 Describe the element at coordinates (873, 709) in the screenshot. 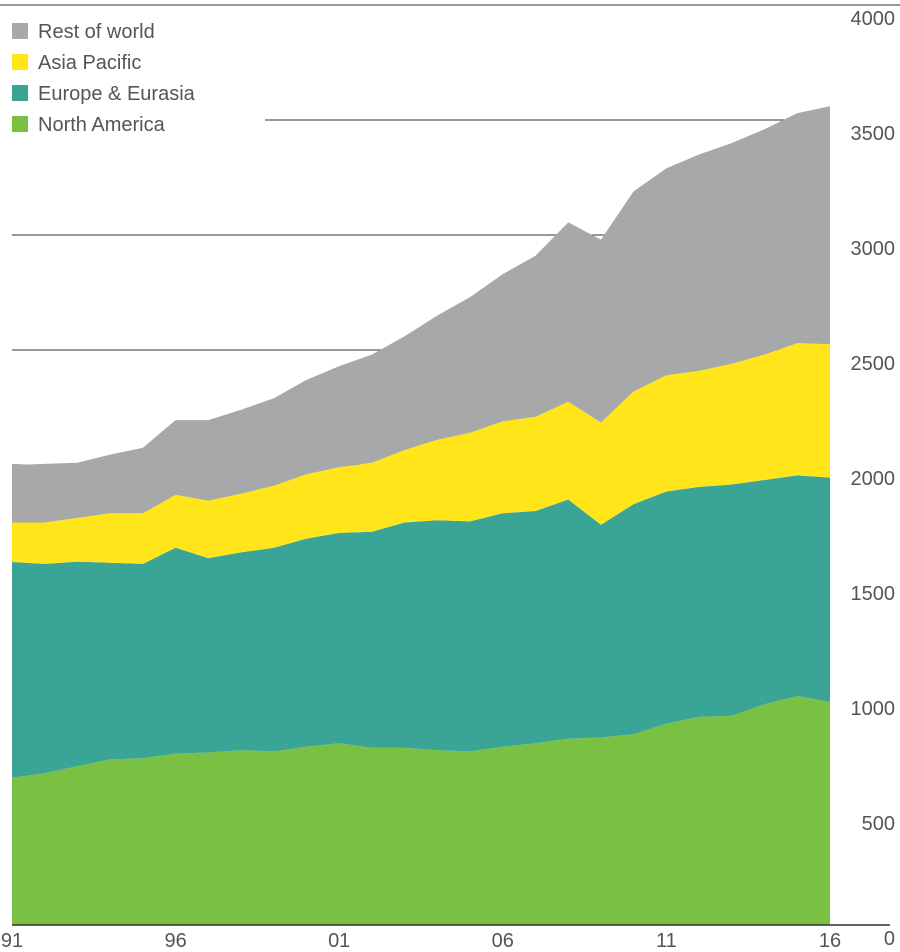

I see `y-tick-label: 1000` at that location.